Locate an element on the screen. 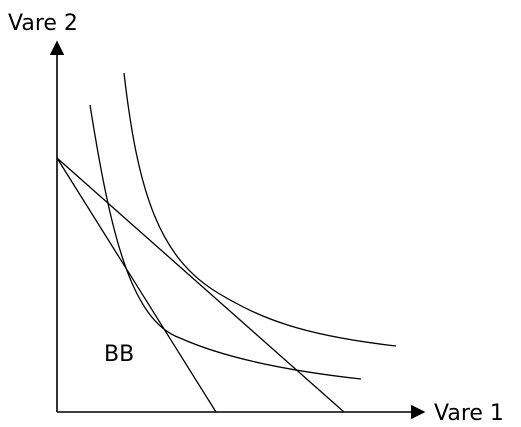  y-axis-label: Vare 2 is located at coordinates (43, 23).